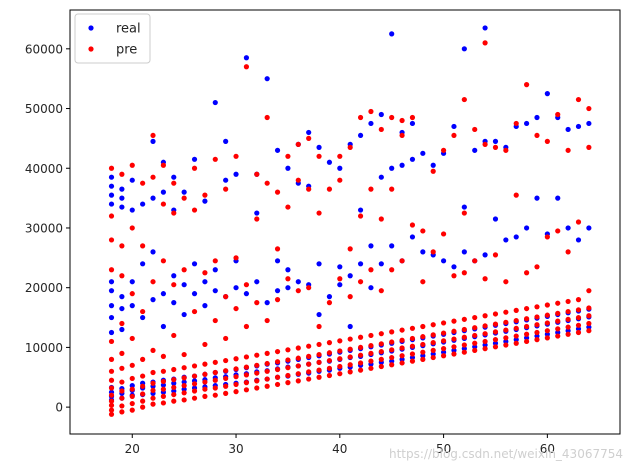 This screenshot has width=633, height=467. Describe the element at coordinates (91, 28) in the screenshot. I see `legend-marker-real` at that location.